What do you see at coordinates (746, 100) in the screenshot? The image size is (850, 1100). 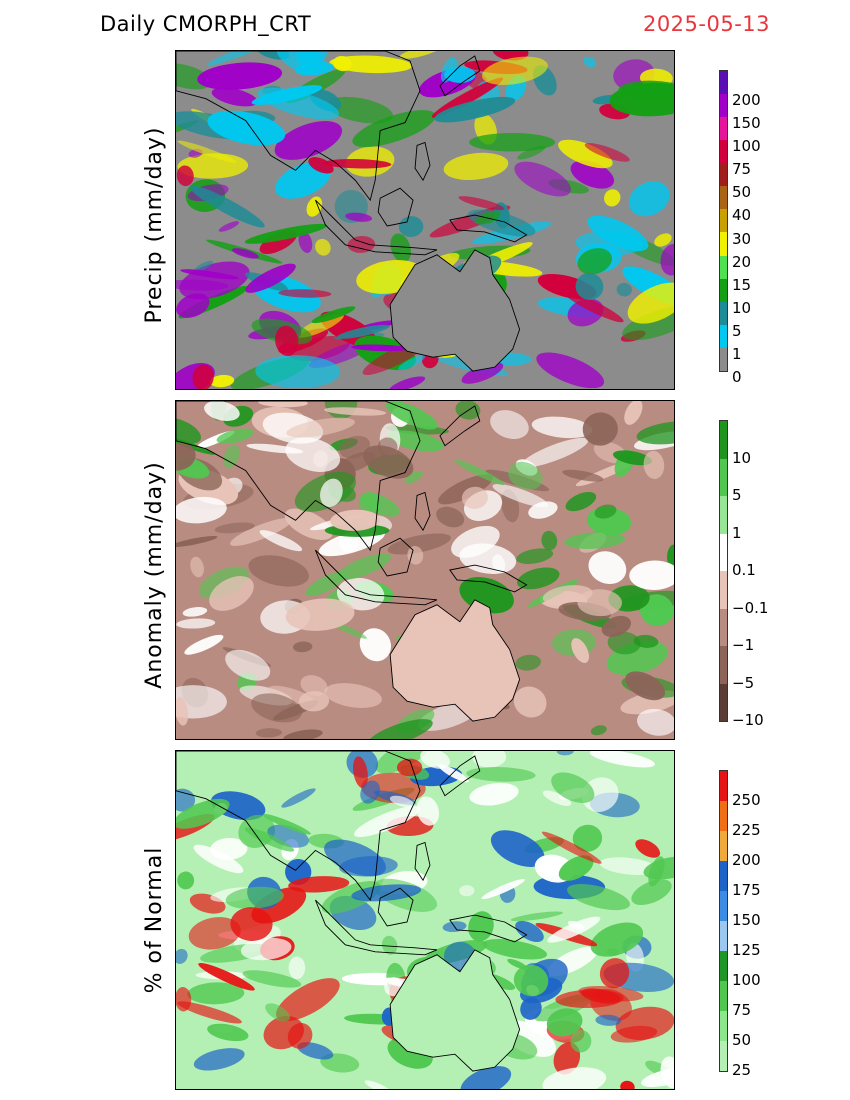 I see `legend-tick-label: 200` at bounding box center [746, 100].